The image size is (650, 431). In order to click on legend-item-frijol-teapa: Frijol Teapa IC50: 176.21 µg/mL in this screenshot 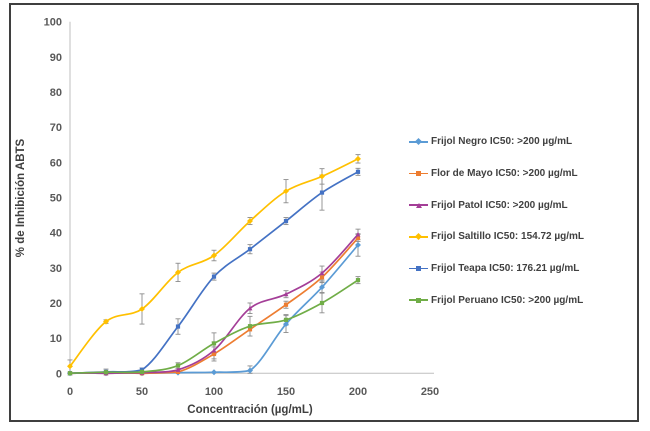, I will do `click(526, 269)`.